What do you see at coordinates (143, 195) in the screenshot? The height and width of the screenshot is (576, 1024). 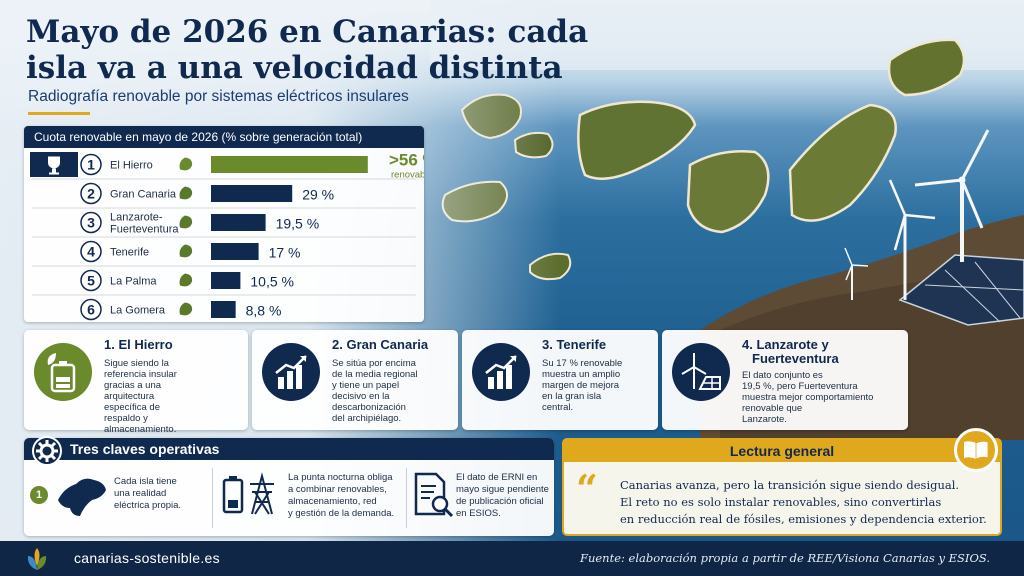 I see `category-label: Gran Canaria` at bounding box center [143, 195].